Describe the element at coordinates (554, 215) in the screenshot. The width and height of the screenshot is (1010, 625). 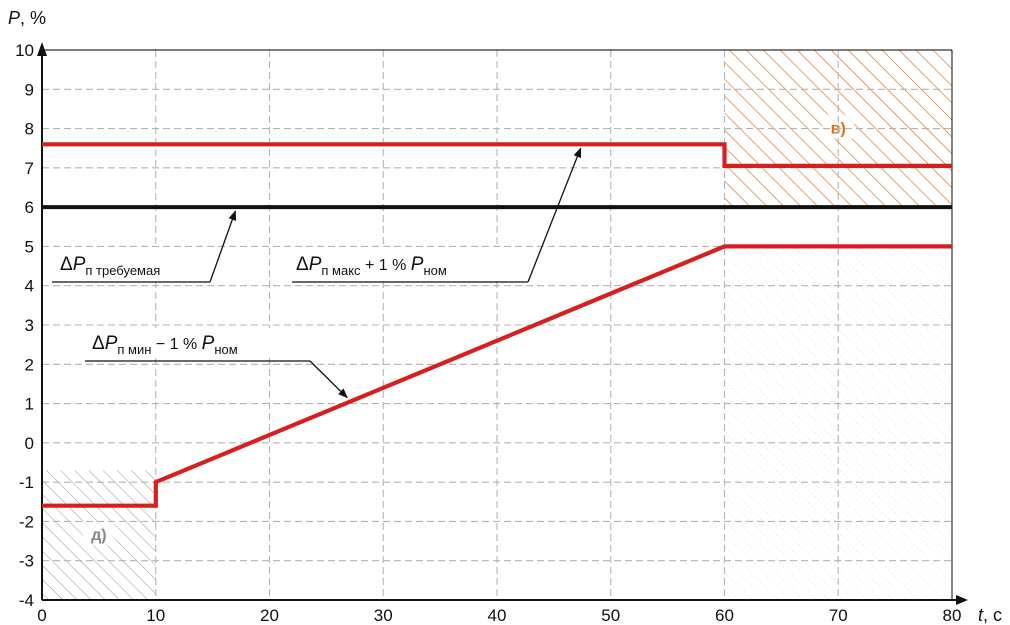
I see `annotation-max-arrow` at that location.